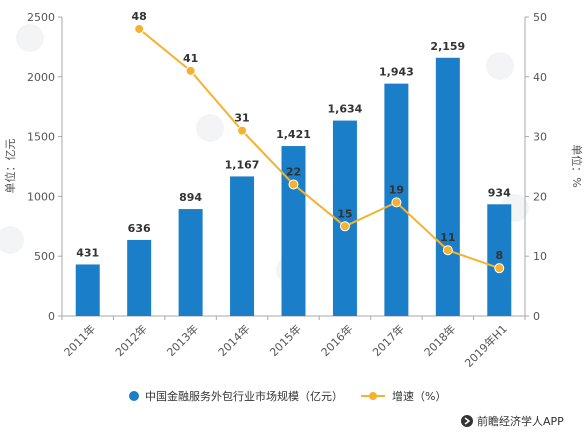 The height and width of the screenshot is (432, 584). I want to click on x-tick-label: 2015年, so click(285, 340).